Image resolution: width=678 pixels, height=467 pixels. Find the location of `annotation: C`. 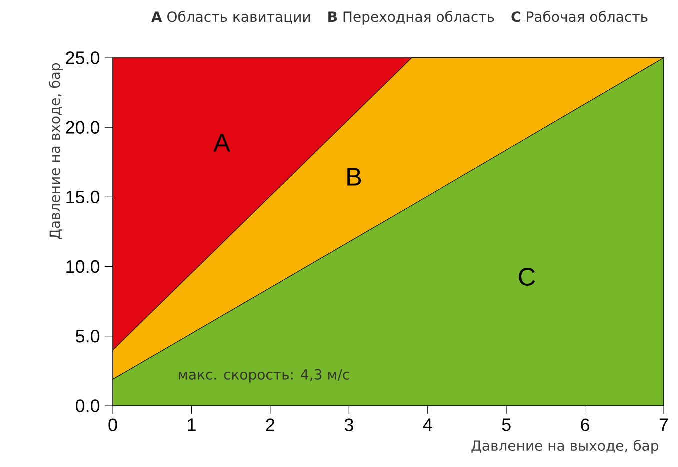

annotation: C is located at coordinates (527, 277).